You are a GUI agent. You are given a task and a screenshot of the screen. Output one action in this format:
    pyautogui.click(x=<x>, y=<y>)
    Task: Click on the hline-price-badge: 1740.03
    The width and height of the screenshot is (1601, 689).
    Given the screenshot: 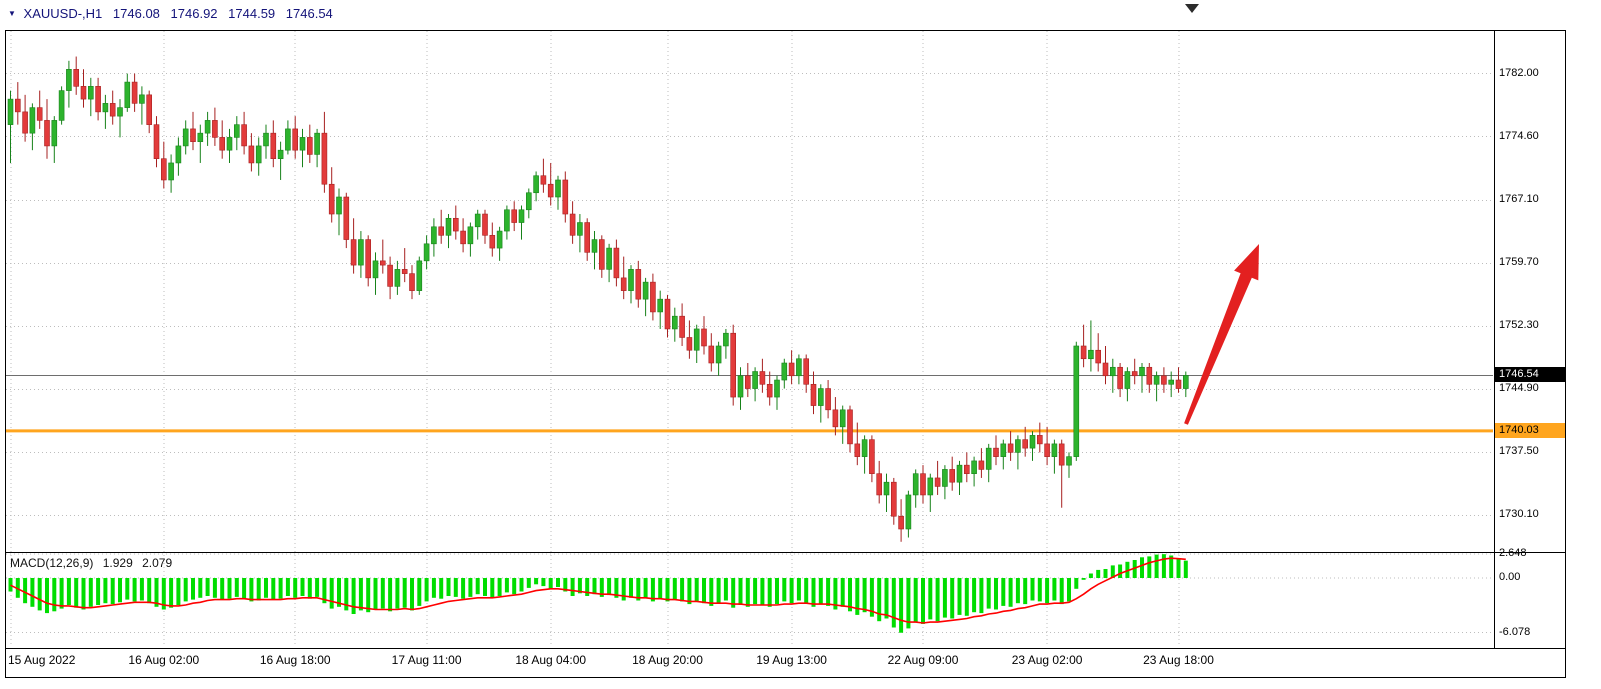 What is the action you would take?
    pyautogui.click(x=1530, y=430)
    